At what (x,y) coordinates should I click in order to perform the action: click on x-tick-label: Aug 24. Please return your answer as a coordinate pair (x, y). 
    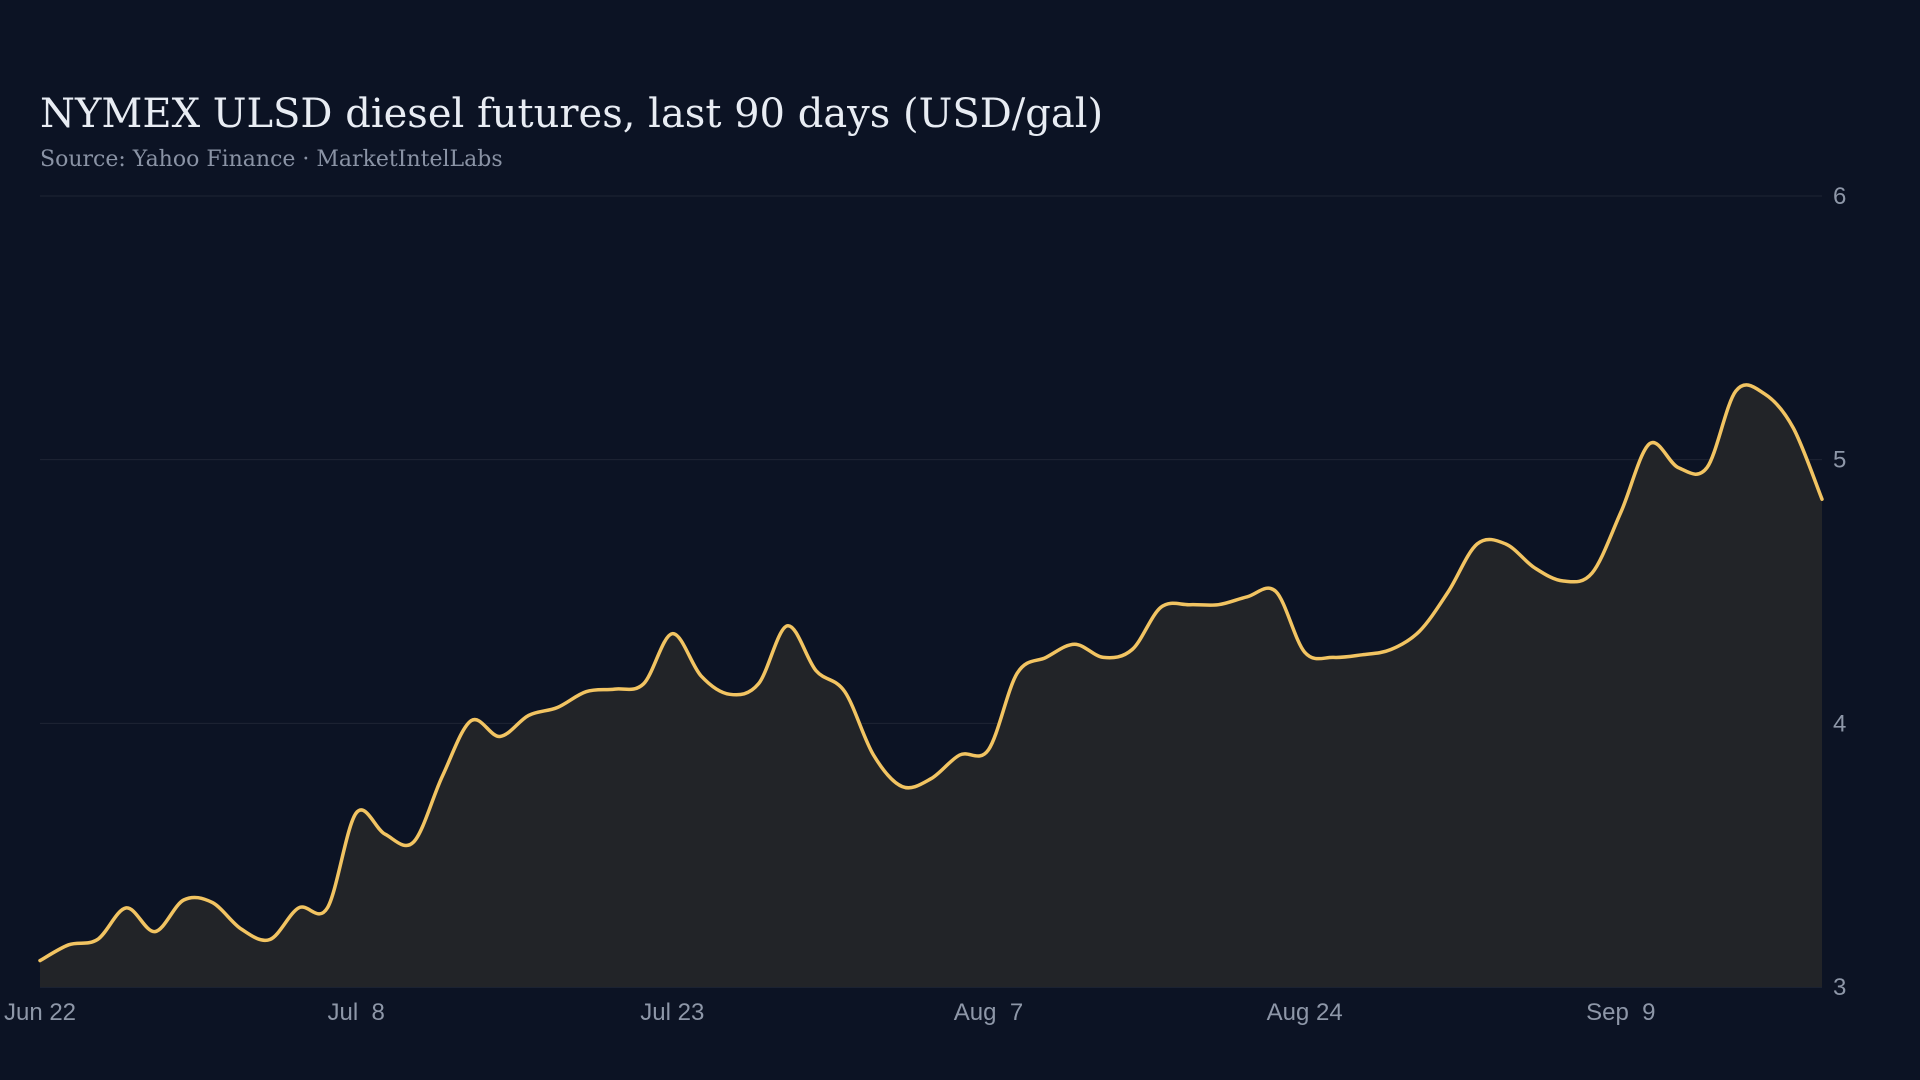
    Looking at the image, I should click on (1305, 1012).